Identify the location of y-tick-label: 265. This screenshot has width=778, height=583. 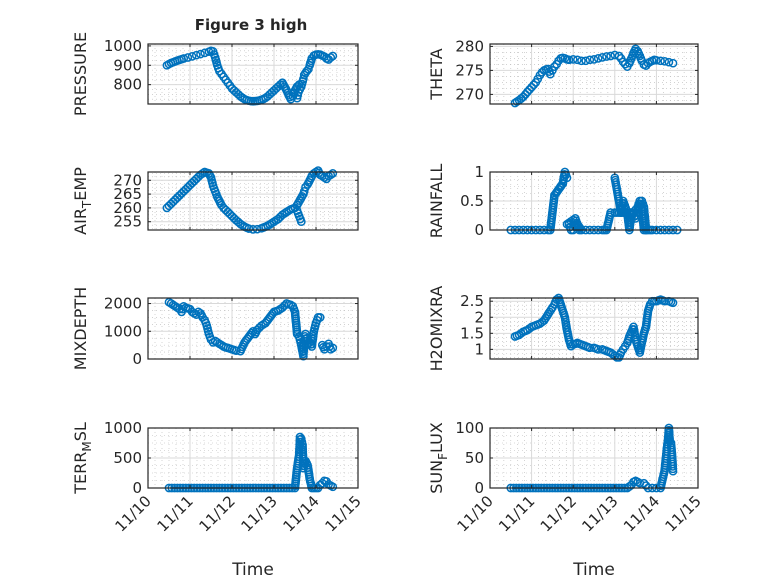
(127, 194).